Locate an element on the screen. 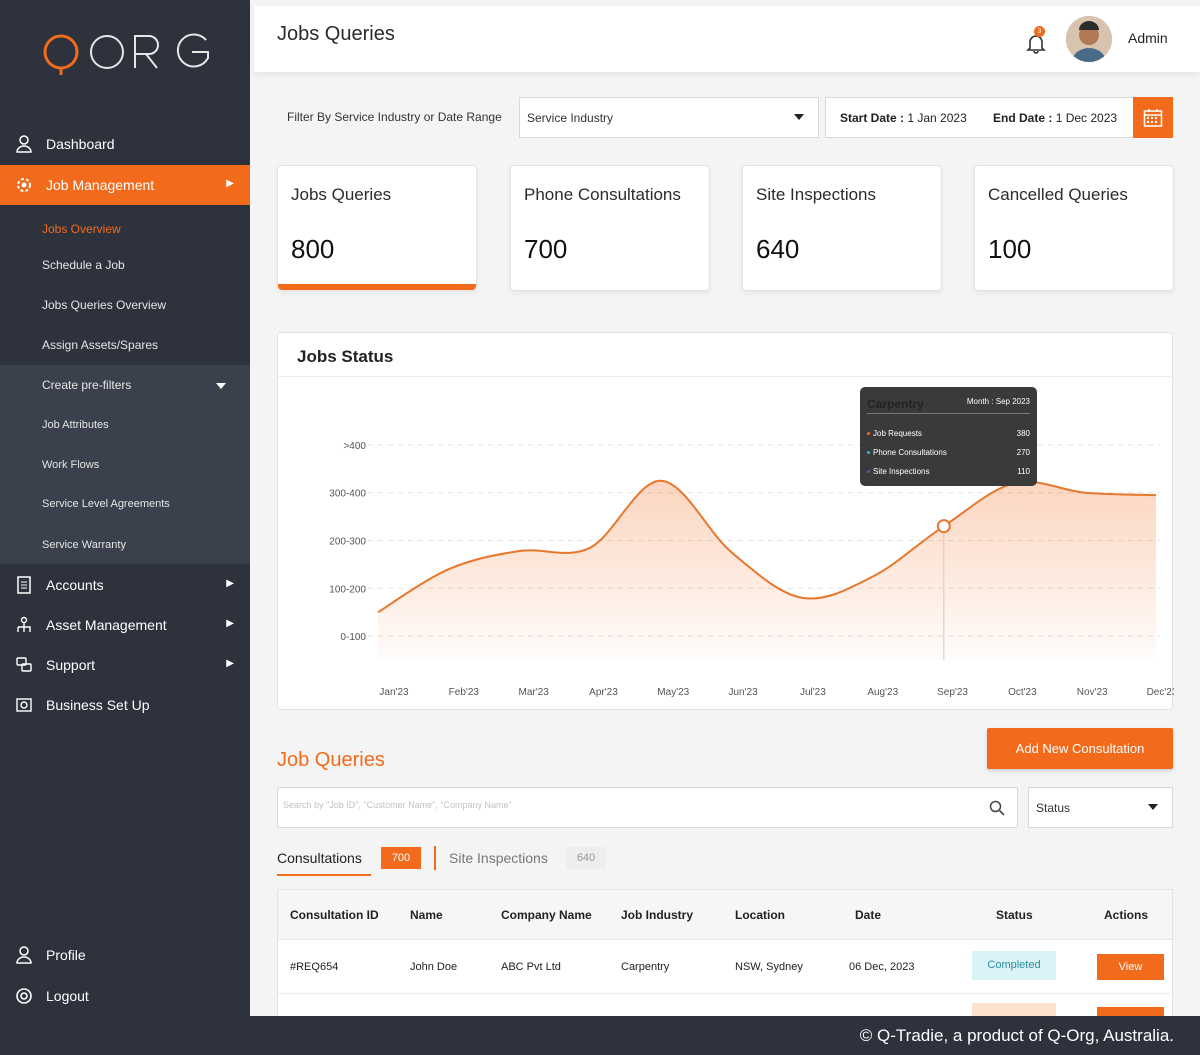  calendar-button is located at coordinates (1153, 117).